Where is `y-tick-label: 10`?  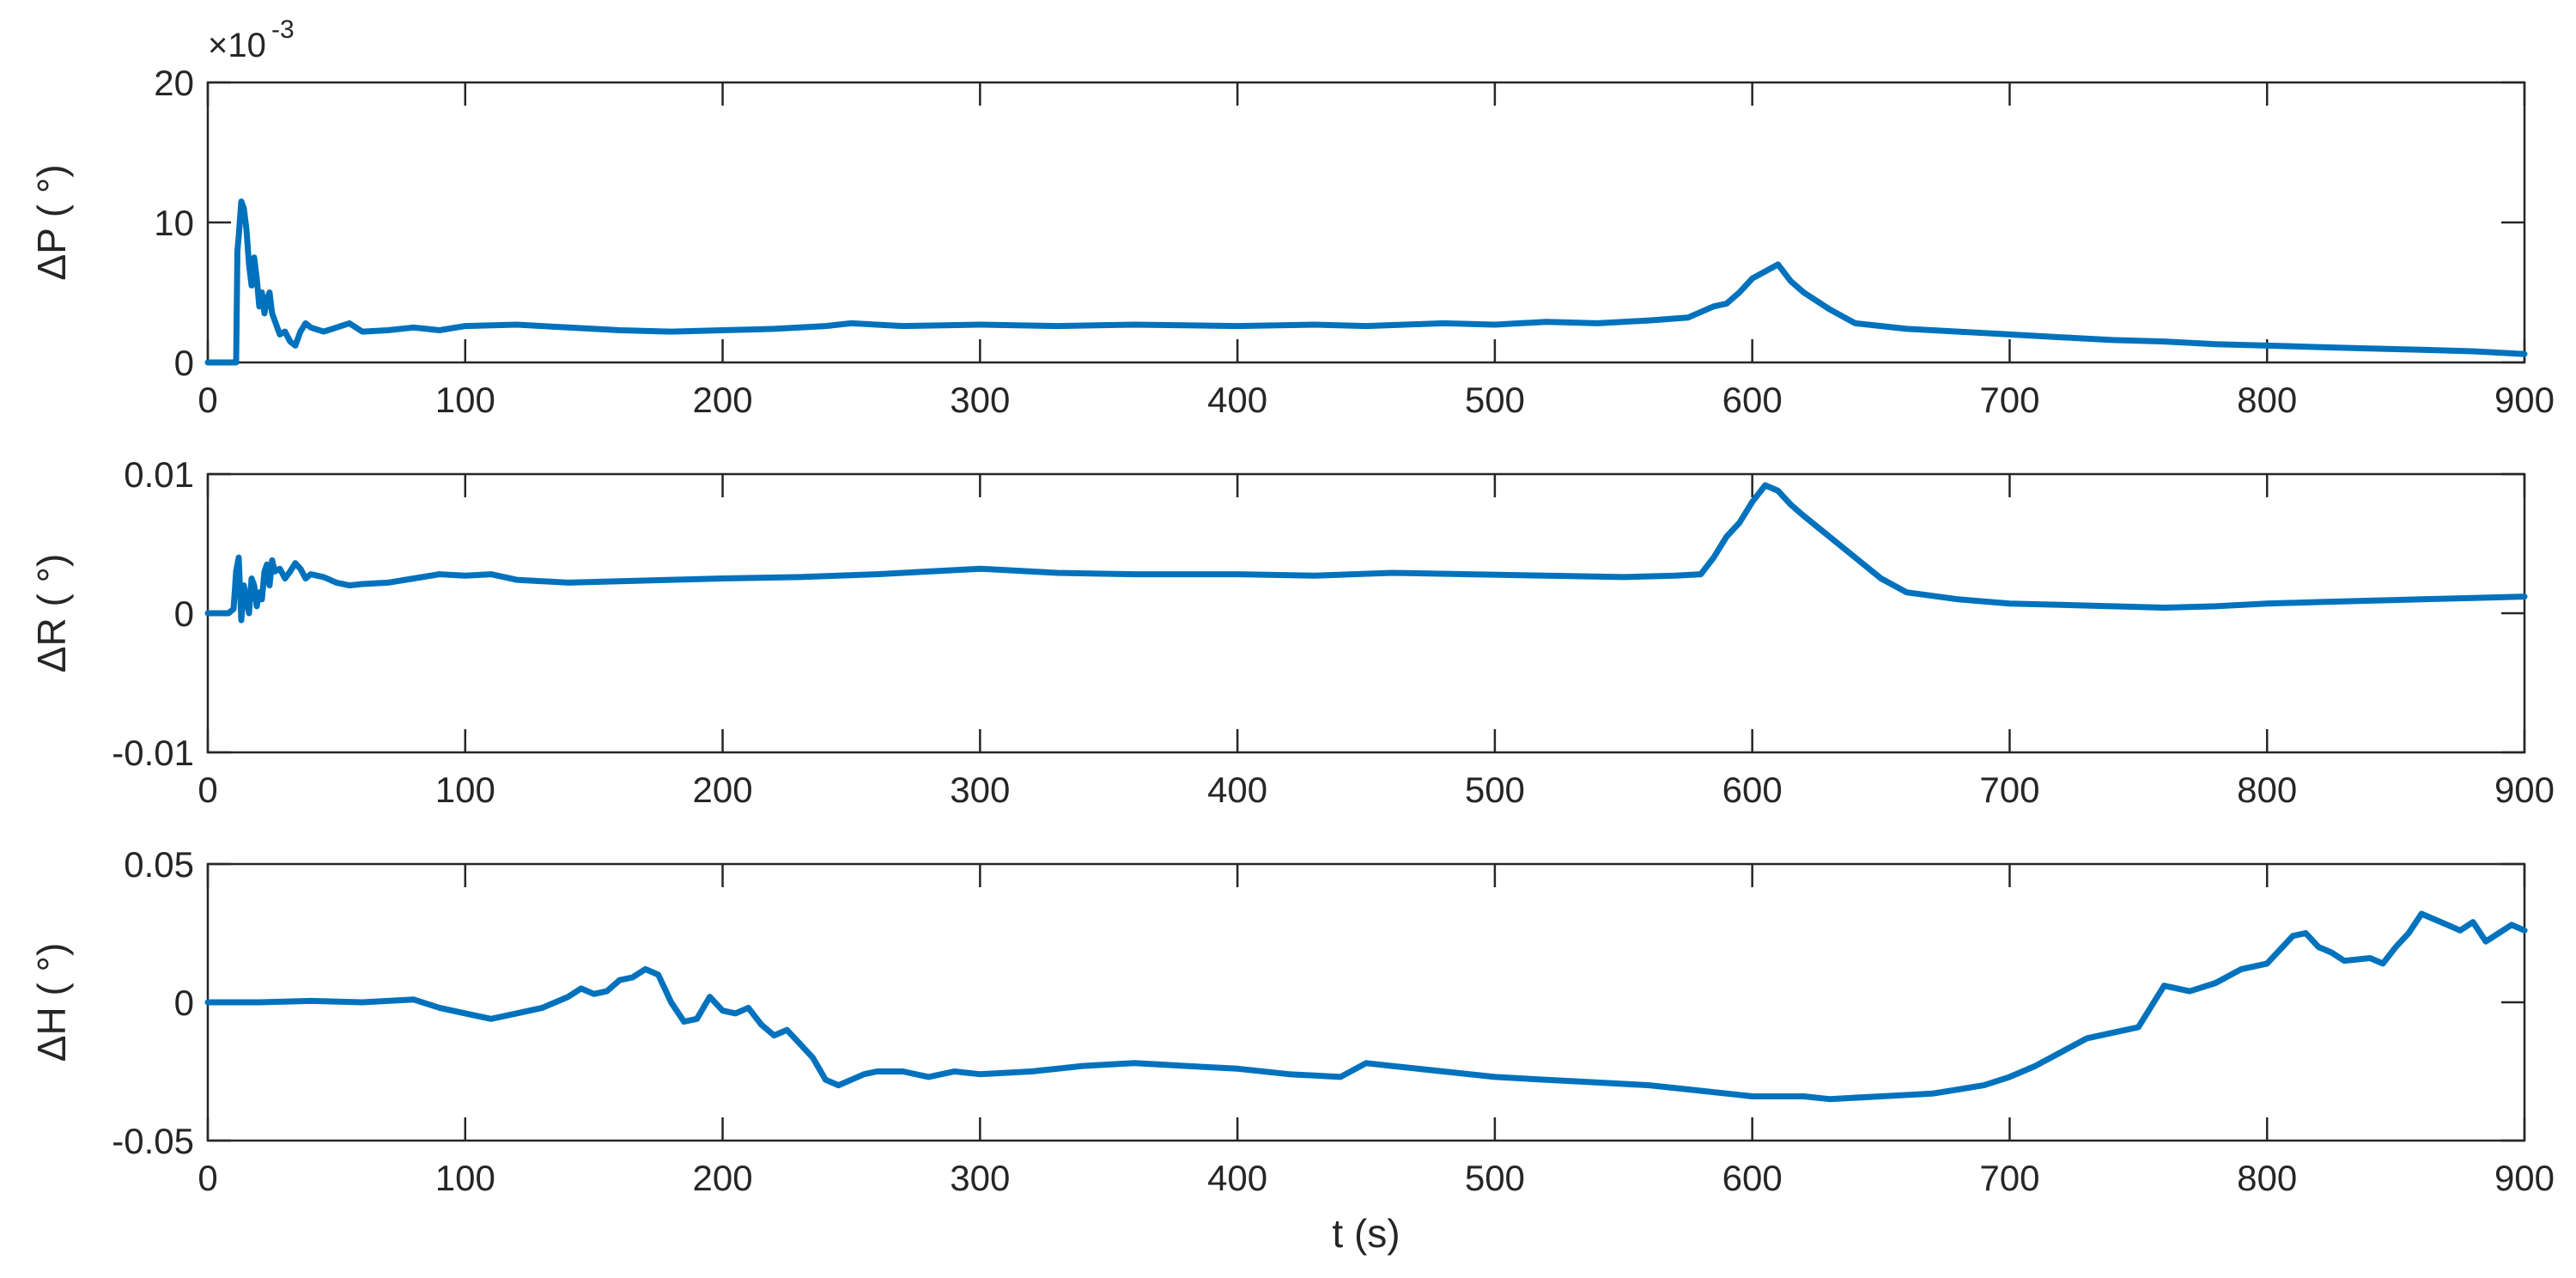 y-tick-label: 10 is located at coordinates (174, 223).